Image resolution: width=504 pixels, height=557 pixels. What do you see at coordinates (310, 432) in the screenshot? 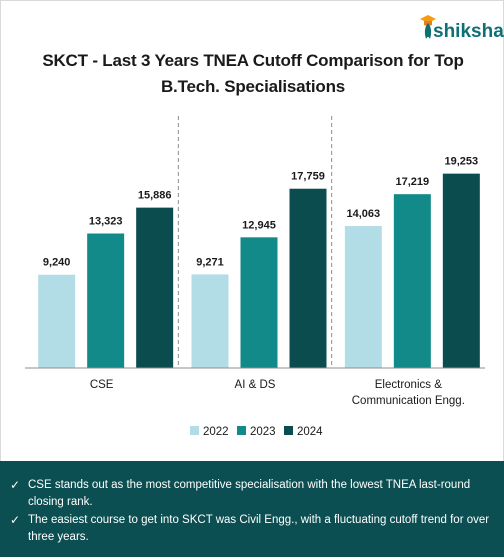
I see `legend-label: 2024` at bounding box center [310, 432].